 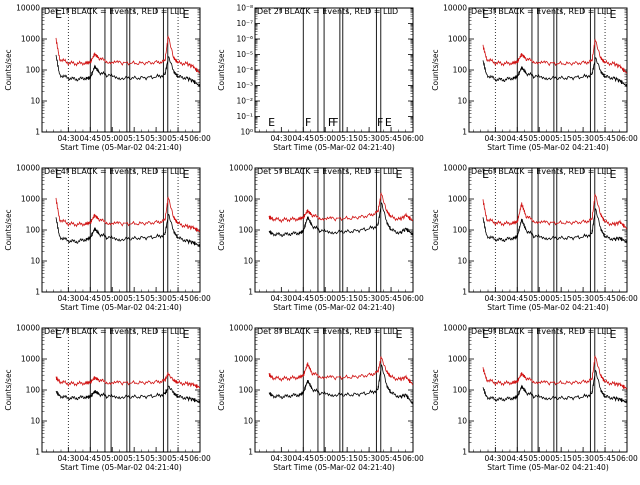 I want to click on y-tick-label: 10⁻¹, so click(x=244, y=116).